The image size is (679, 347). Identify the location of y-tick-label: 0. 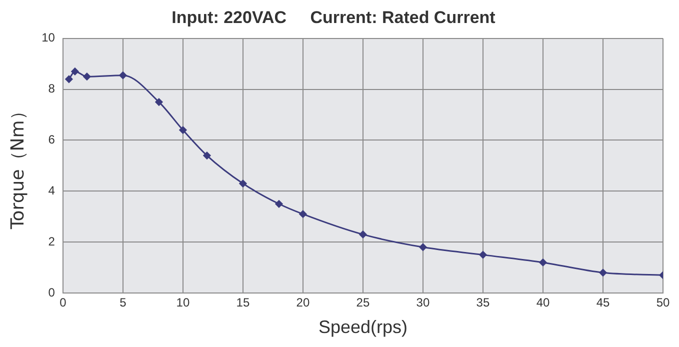
(52, 292).